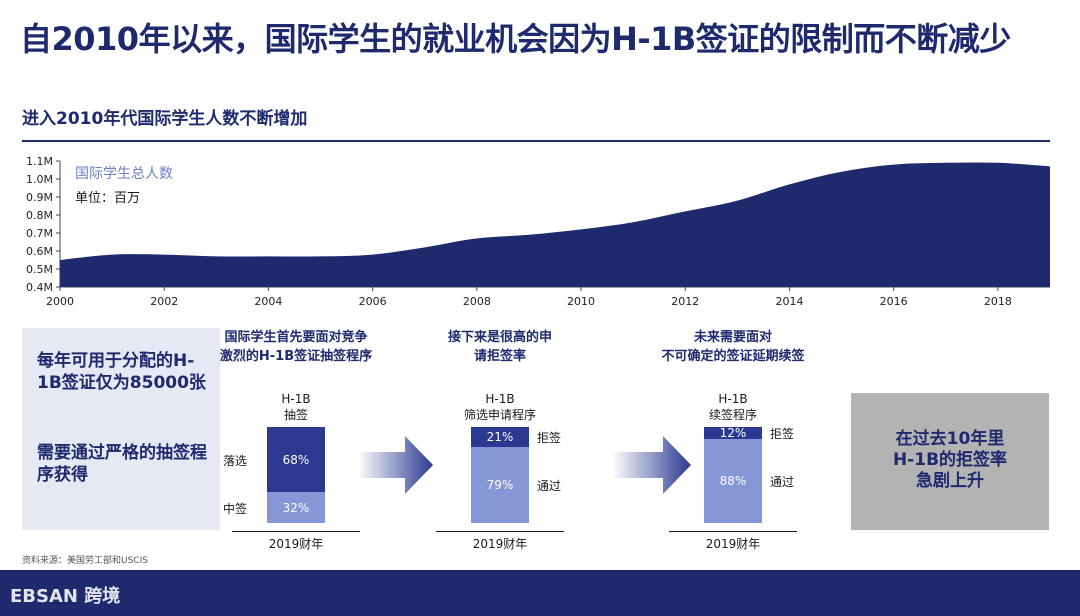  Describe the element at coordinates (499, 337) in the screenshot. I see `stage-header-line: 接下来是很高的申` at that location.